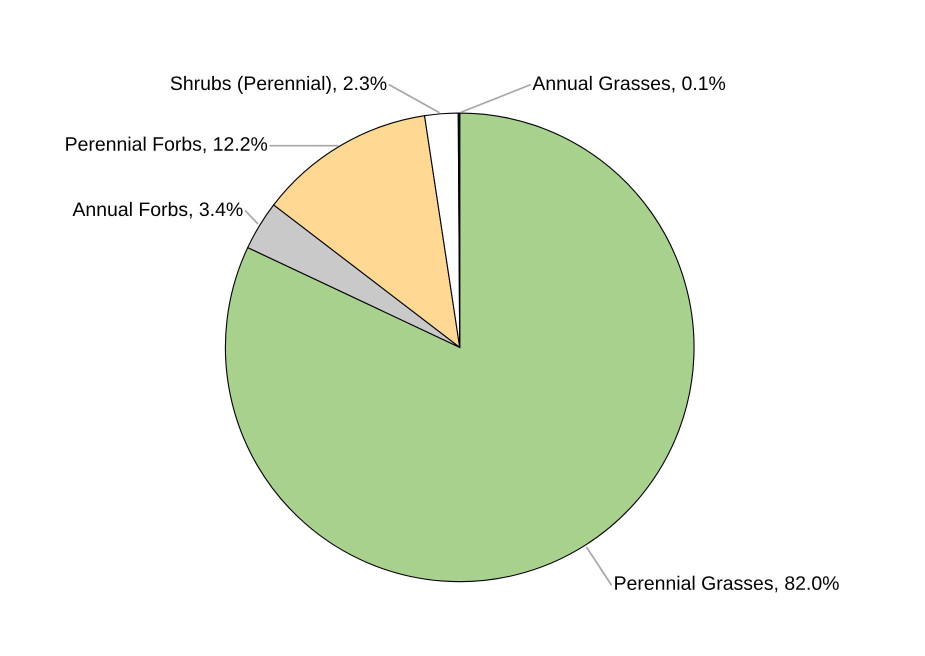  Describe the element at coordinates (629, 84) in the screenshot. I see `slice-label: Annual Grasses, 0.1%` at that location.